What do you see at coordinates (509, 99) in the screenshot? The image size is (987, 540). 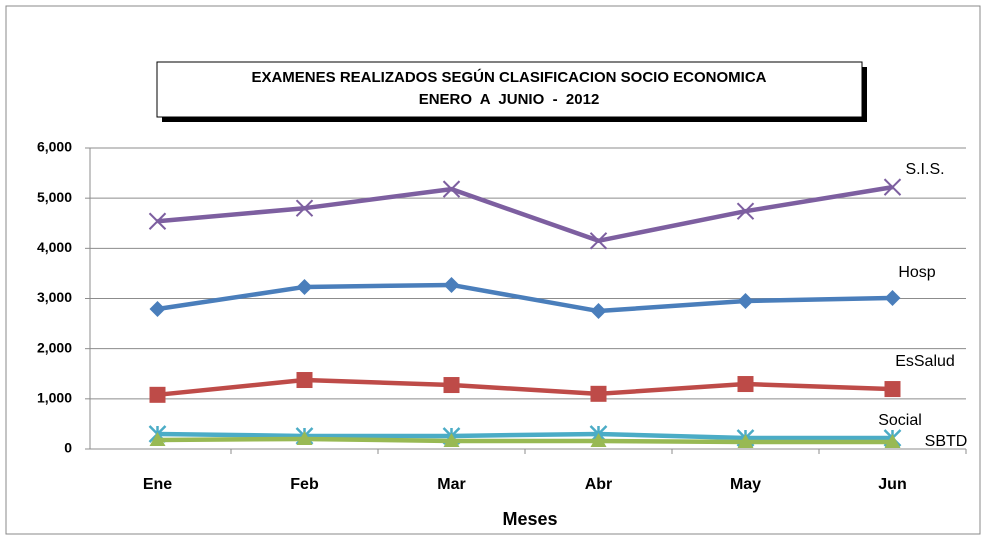 I see `chart-subtitle: ENERO A JUNIO - 2012` at bounding box center [509, 99].